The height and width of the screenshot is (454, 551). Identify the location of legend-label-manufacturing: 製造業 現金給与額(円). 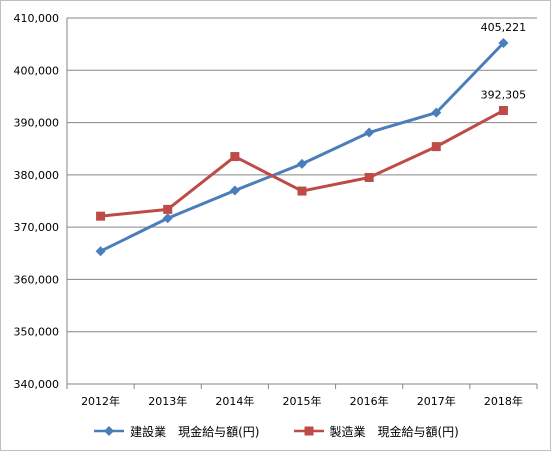
(394, 431).